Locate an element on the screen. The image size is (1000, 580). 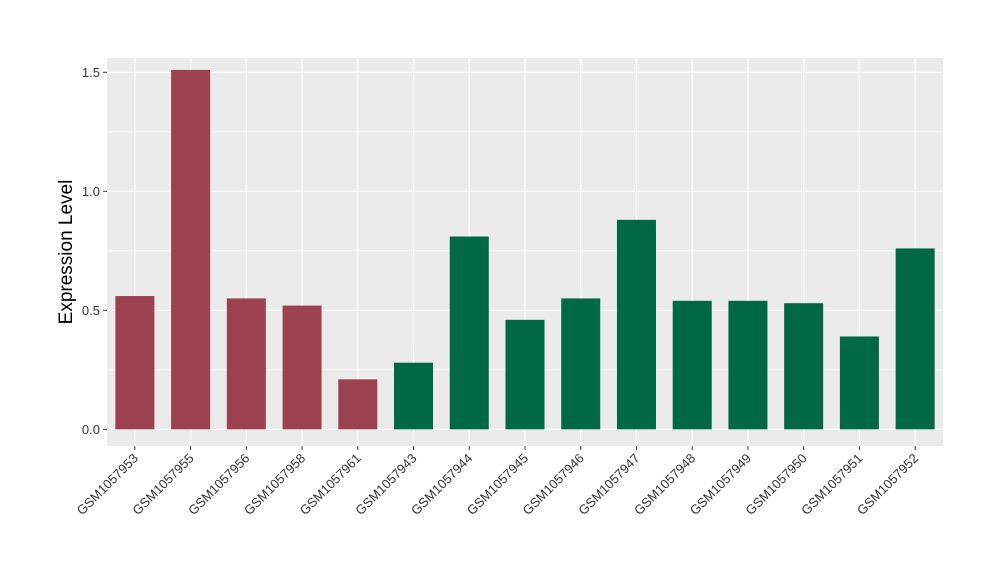
y-tick-label: 0.0 is located at coordinates (91, 429).